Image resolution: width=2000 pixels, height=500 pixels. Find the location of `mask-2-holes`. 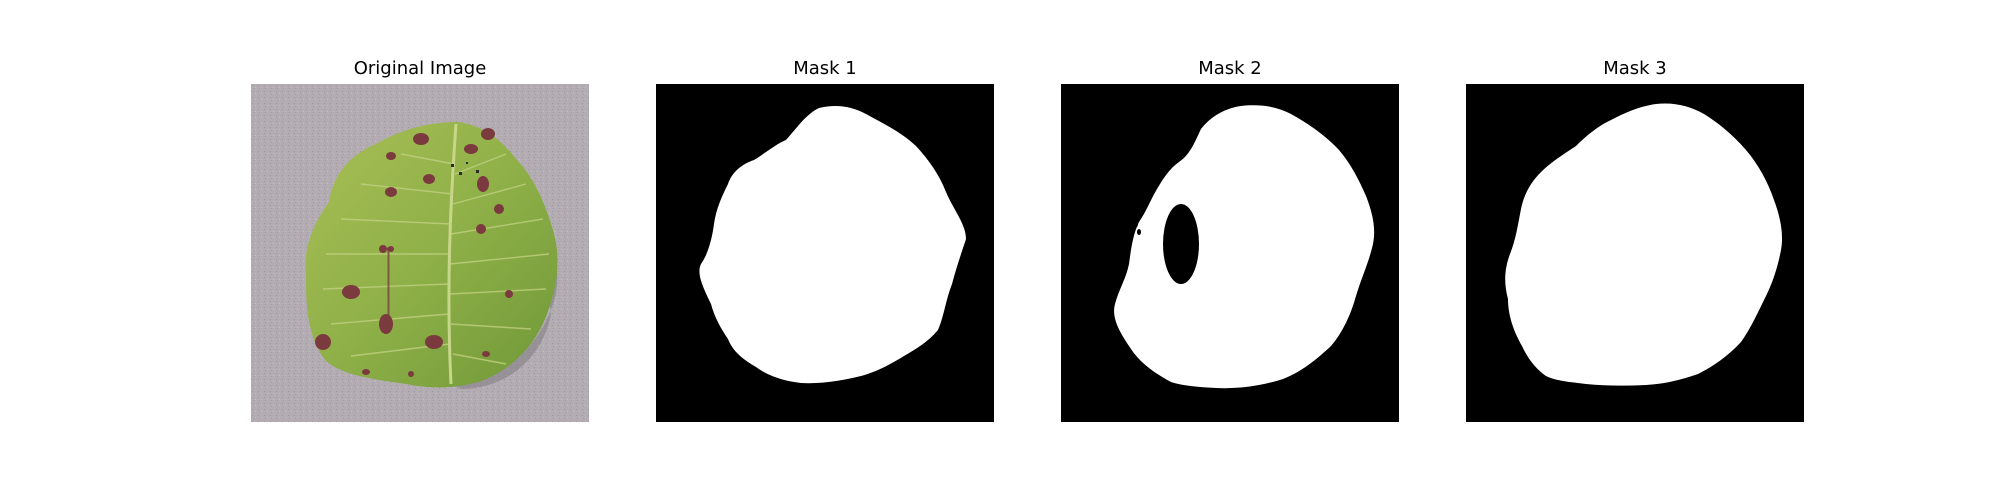

mask-2-holes is located at coordinates (1165, 212).